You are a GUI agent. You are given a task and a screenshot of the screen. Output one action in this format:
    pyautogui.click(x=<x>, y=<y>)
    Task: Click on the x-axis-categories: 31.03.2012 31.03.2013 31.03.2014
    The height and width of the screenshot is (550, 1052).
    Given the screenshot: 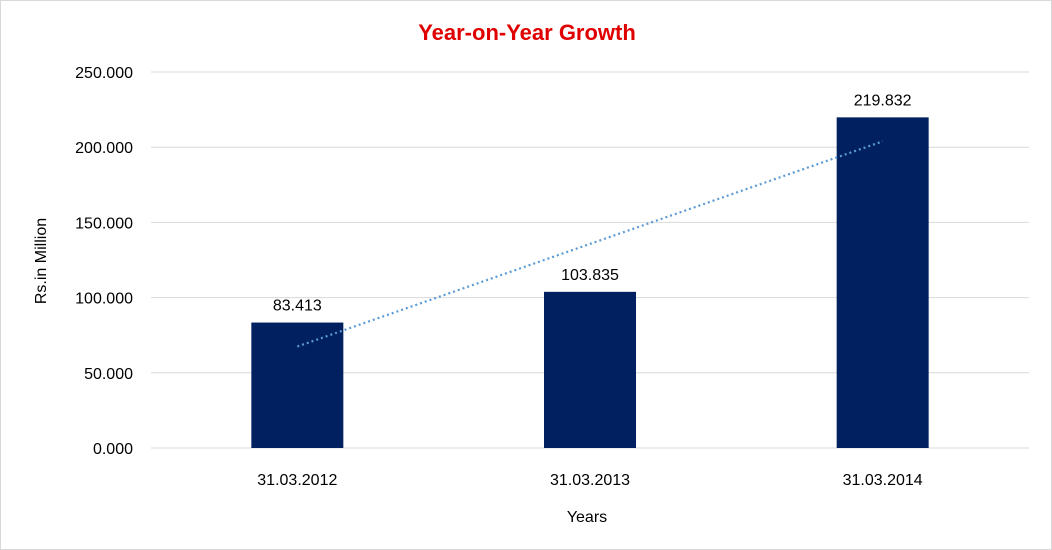 What is the action you would take?
    pyautogui.click(x=590, y=480)
    